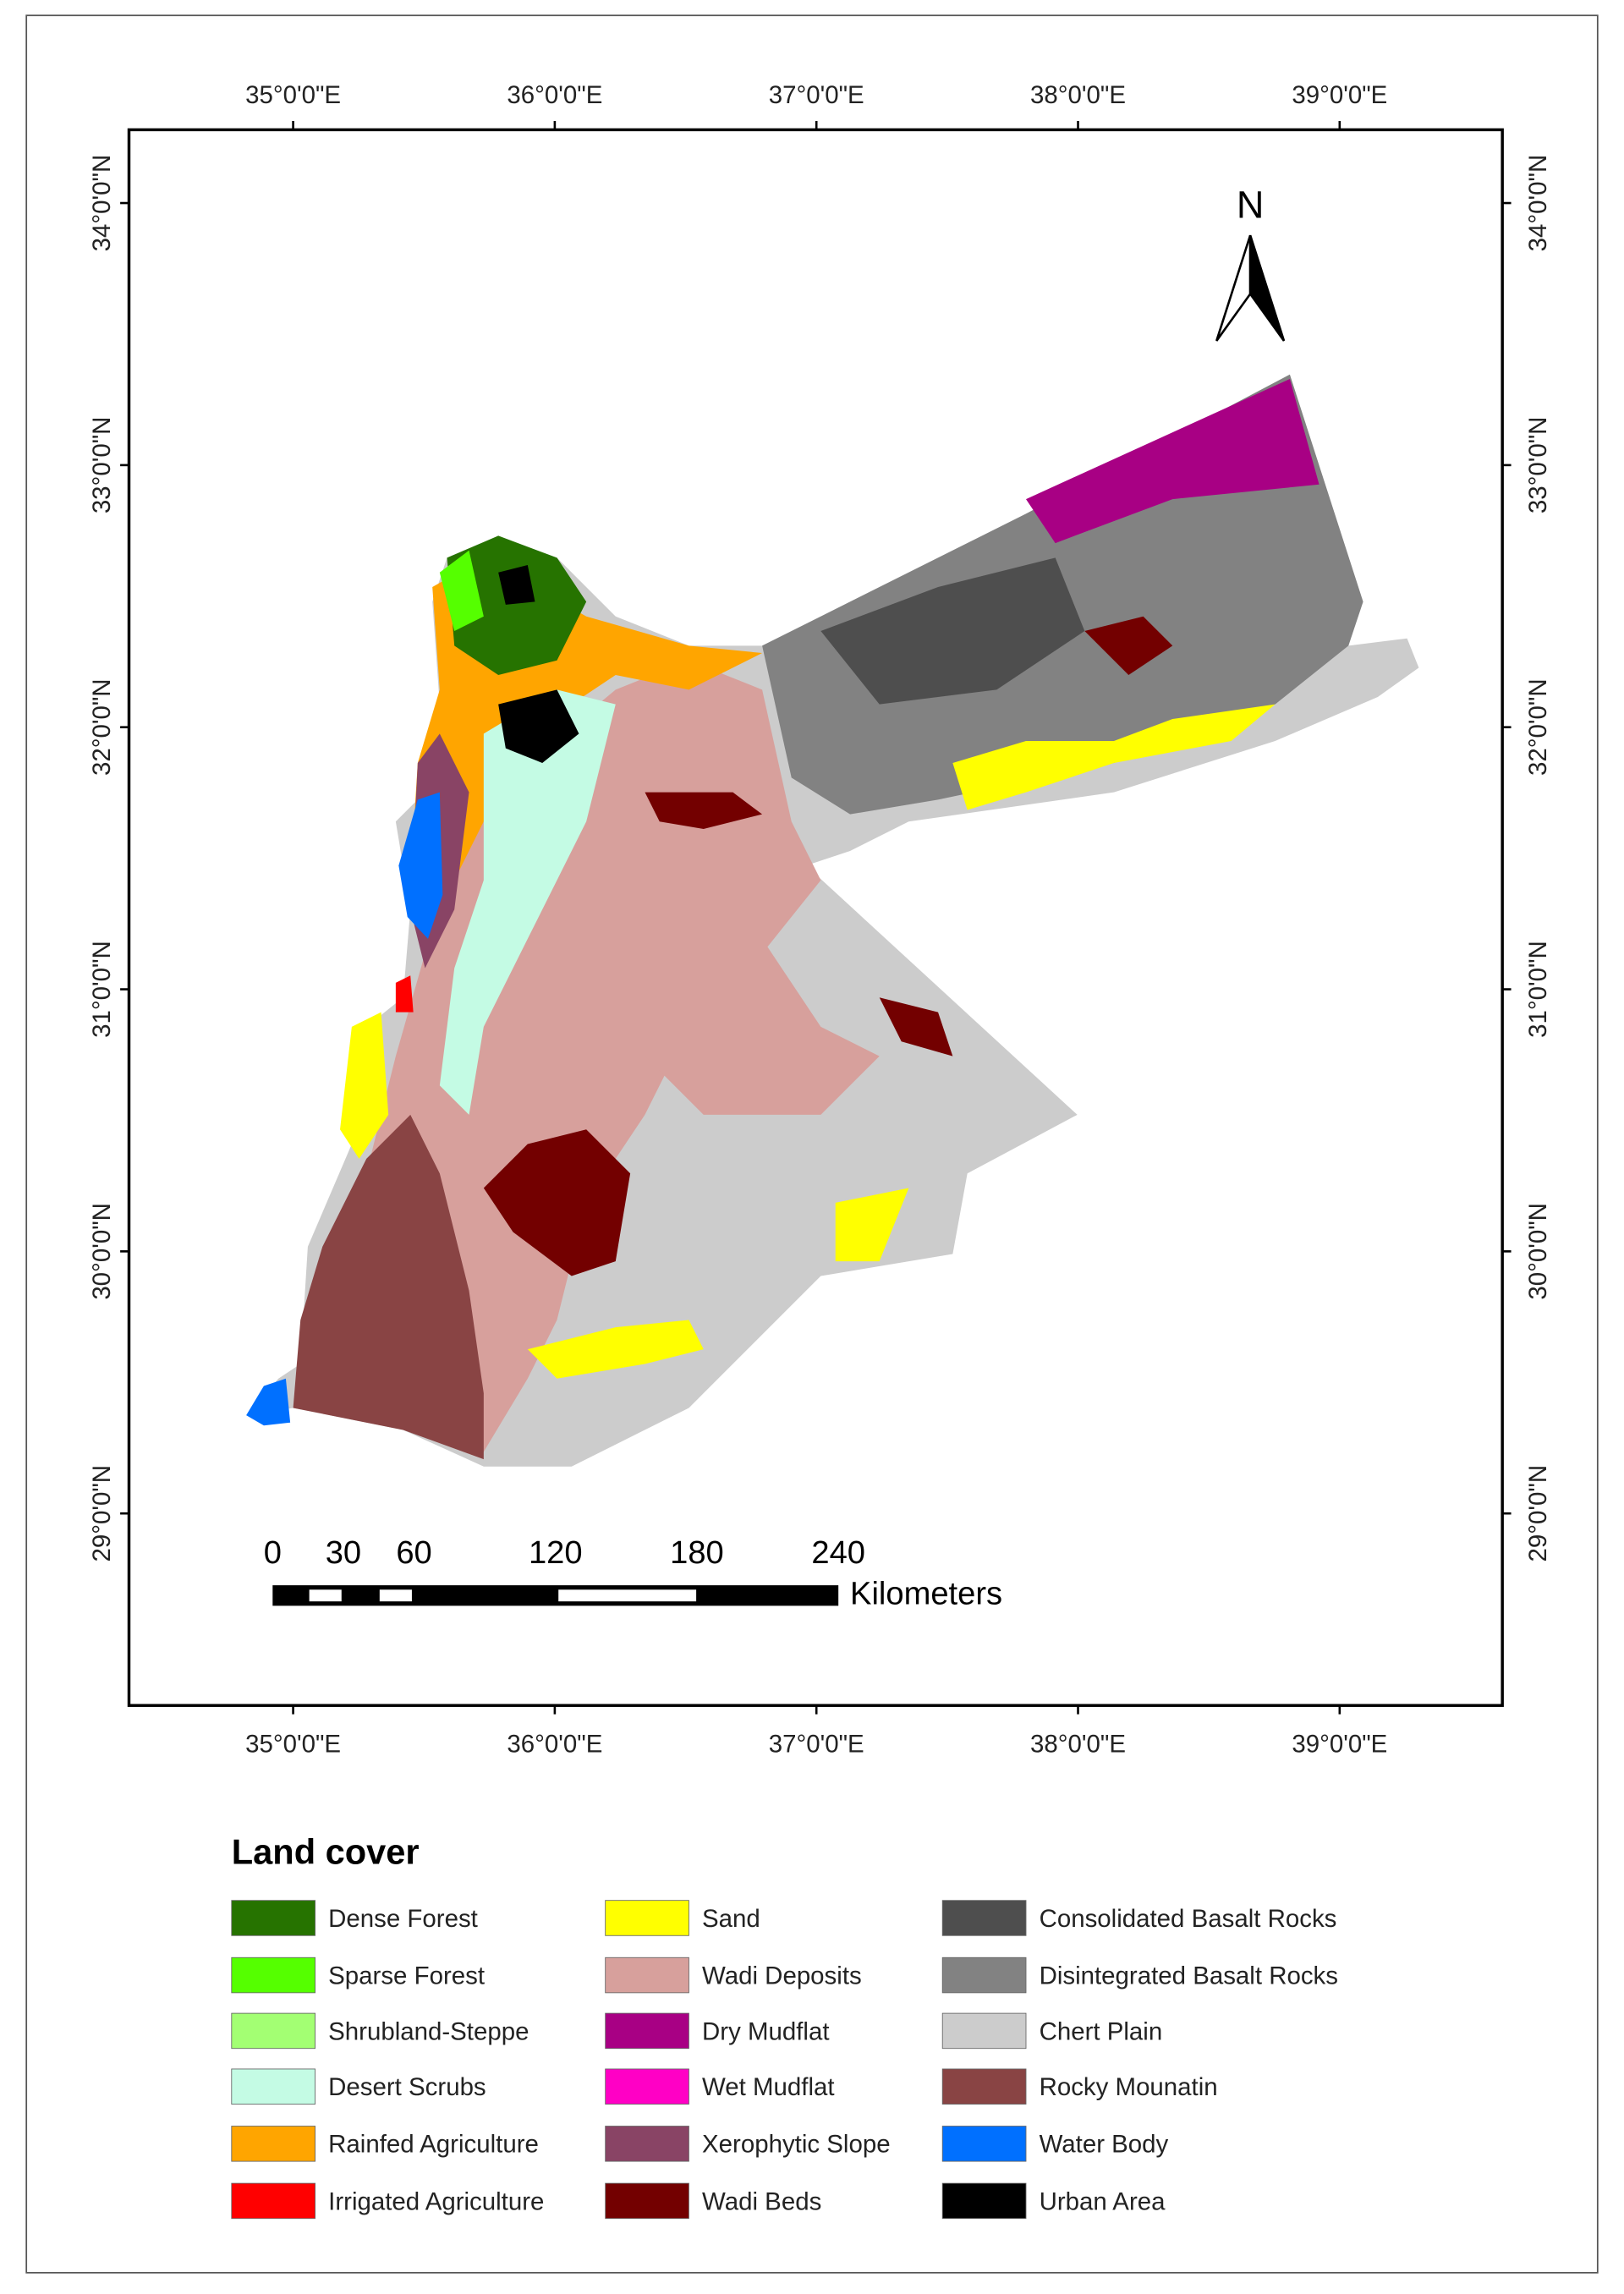 This screenshot has height=2294, width=1624. What do you see at coordinates (403, 1919) in the screenshot?
I see `legend-label: Dense Forest` at bounding box center [403, 1919].